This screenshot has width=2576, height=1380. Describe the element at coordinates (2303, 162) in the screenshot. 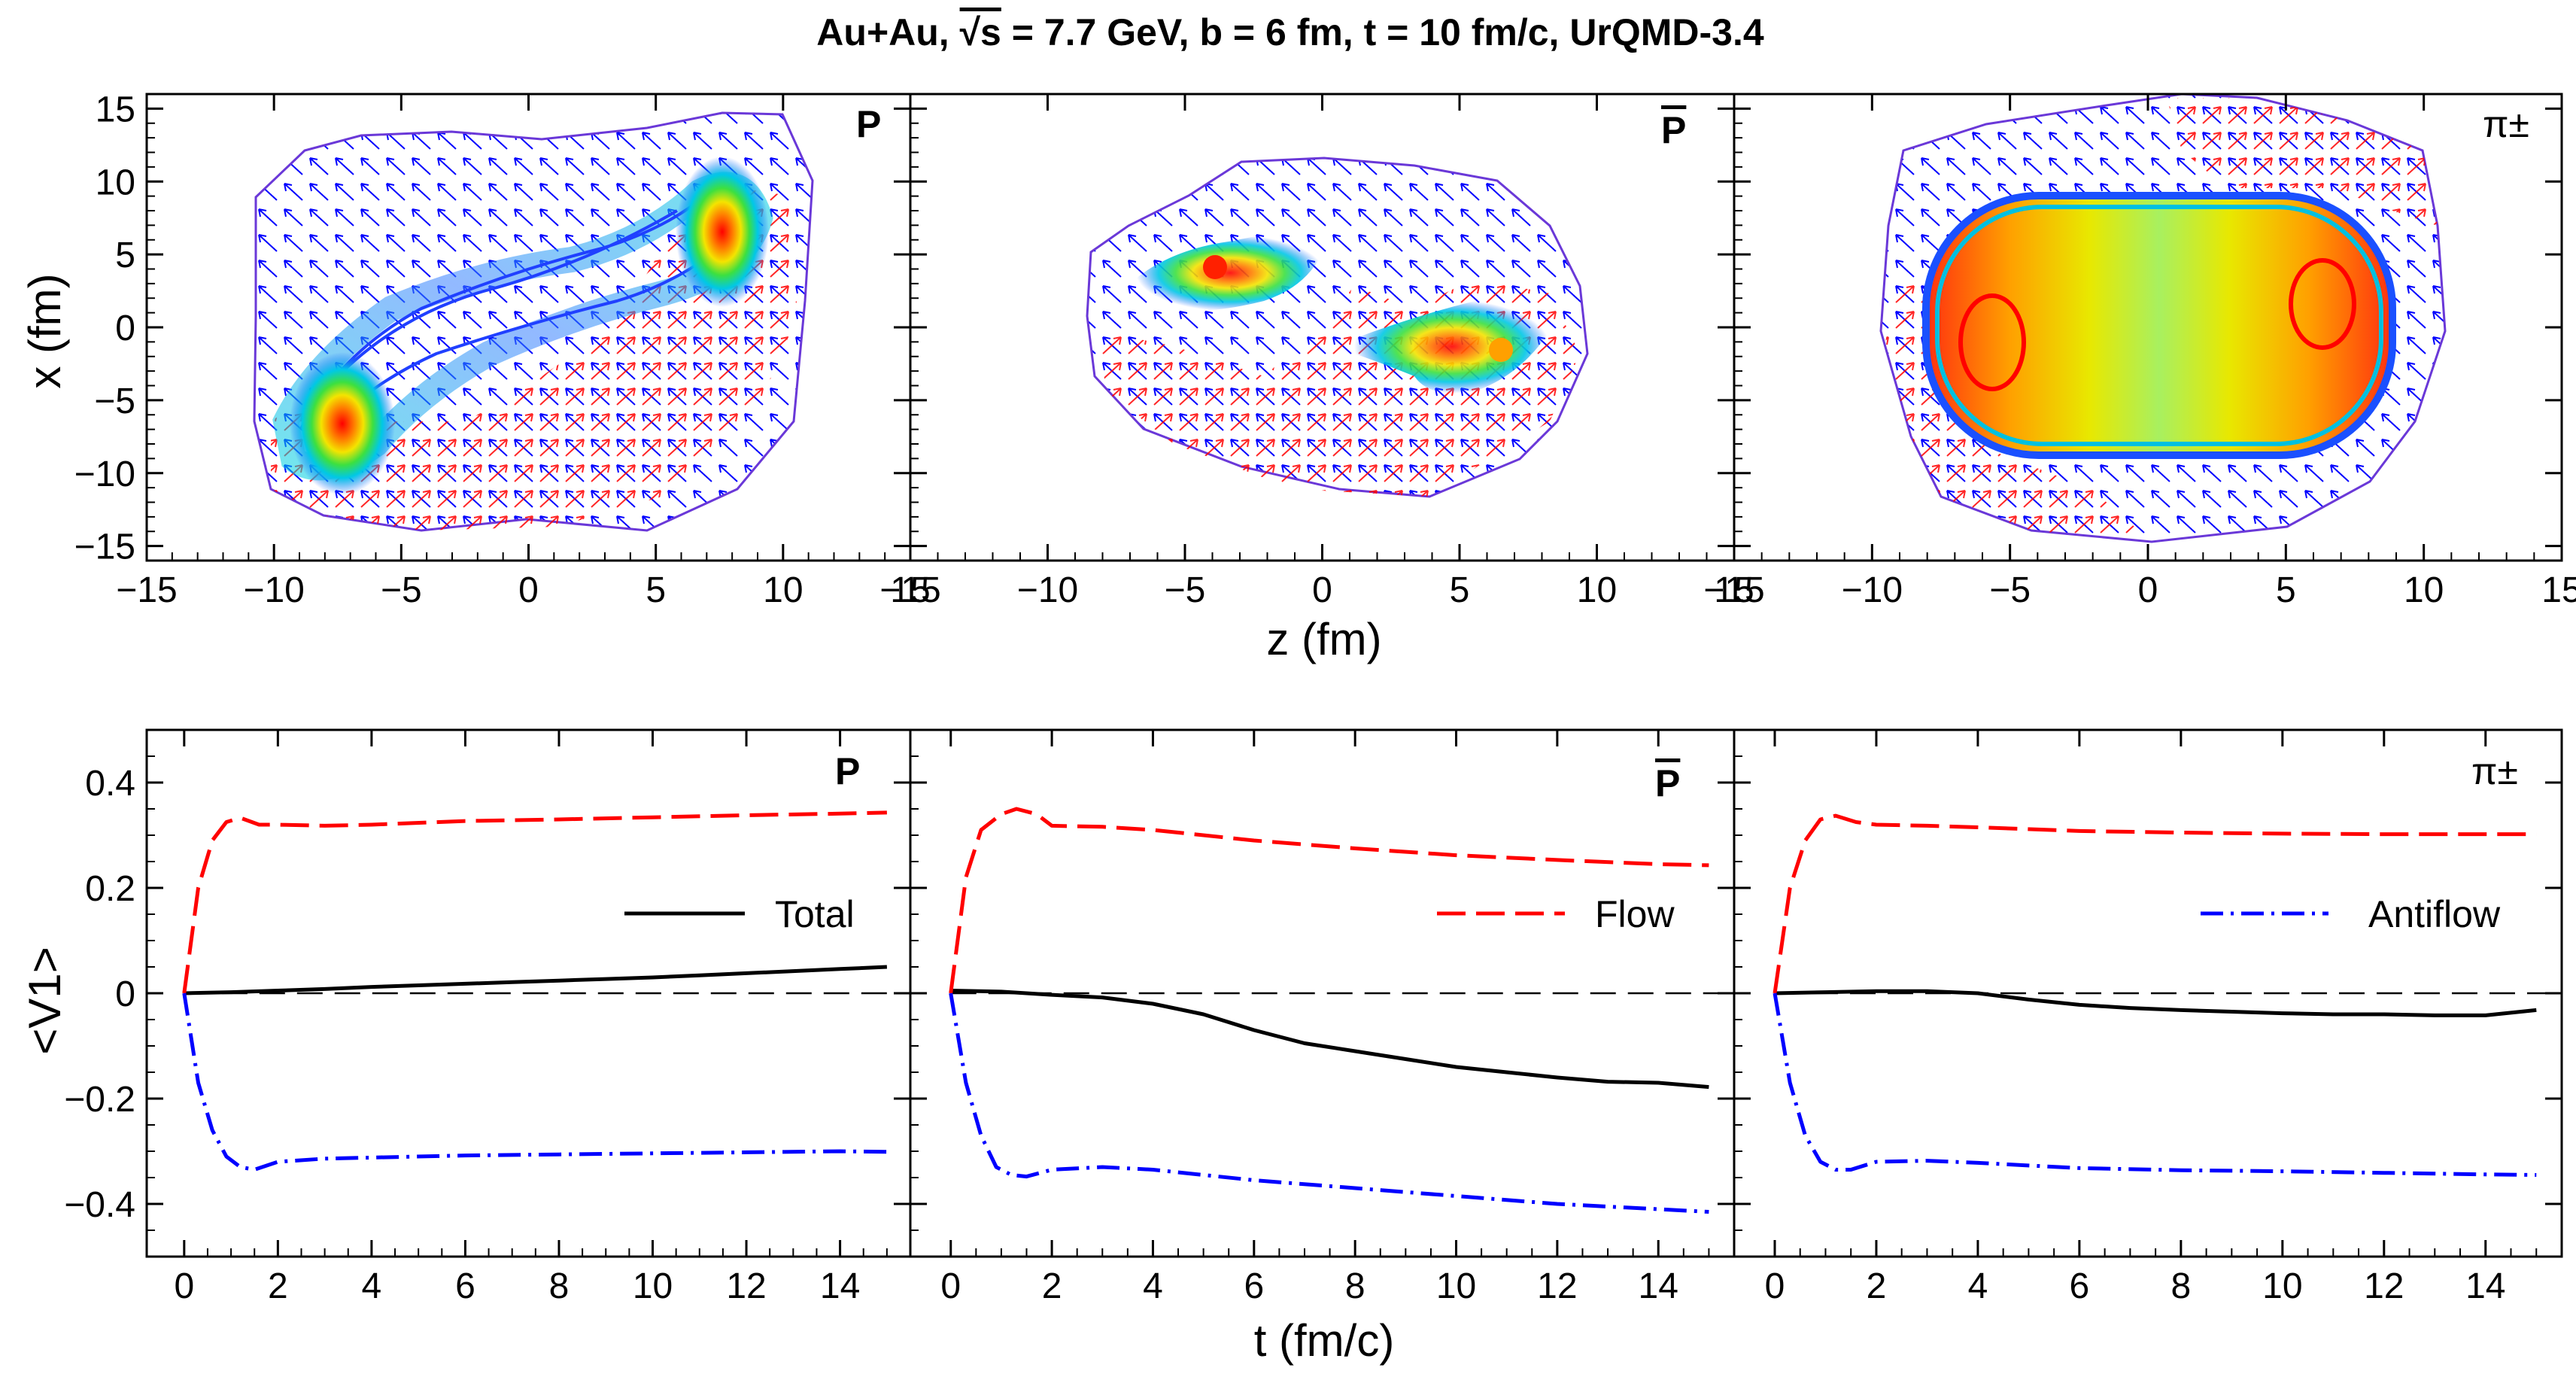

I see `pion-flow-region-right` at that location.